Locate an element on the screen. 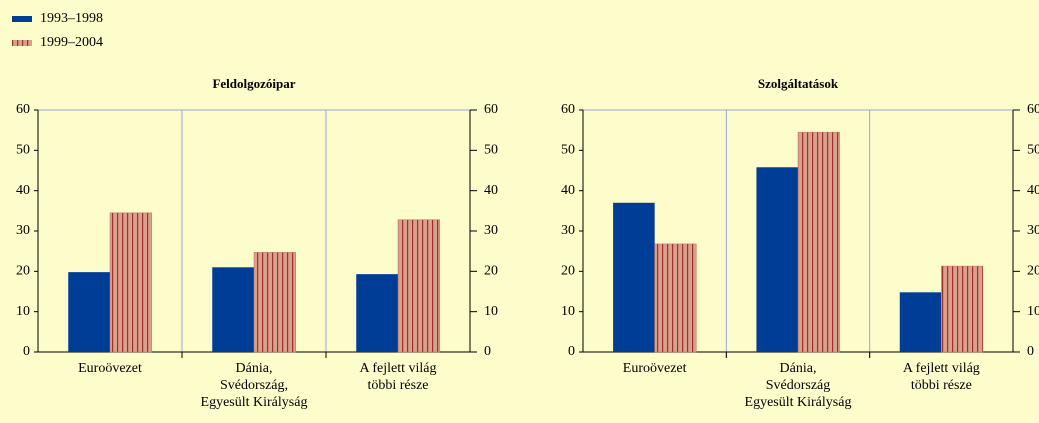 This screenshot has height=423, width=1039. legend-label: 1993–1998 is located at coordinates (71, 18).